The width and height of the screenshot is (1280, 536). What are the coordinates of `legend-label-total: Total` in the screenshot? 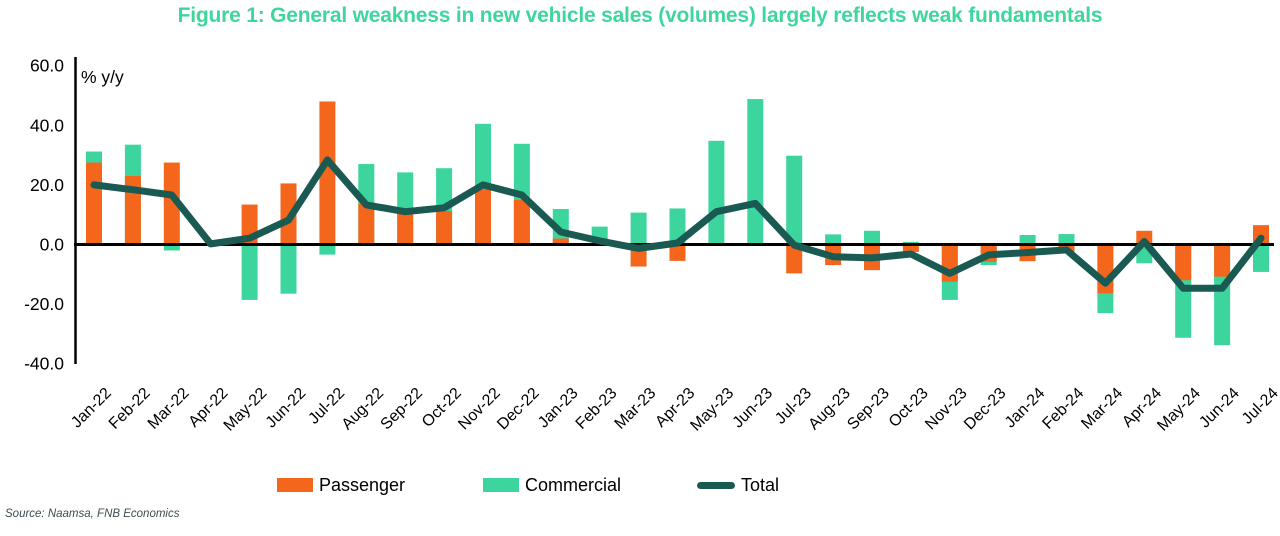 It's located at (760, 484).